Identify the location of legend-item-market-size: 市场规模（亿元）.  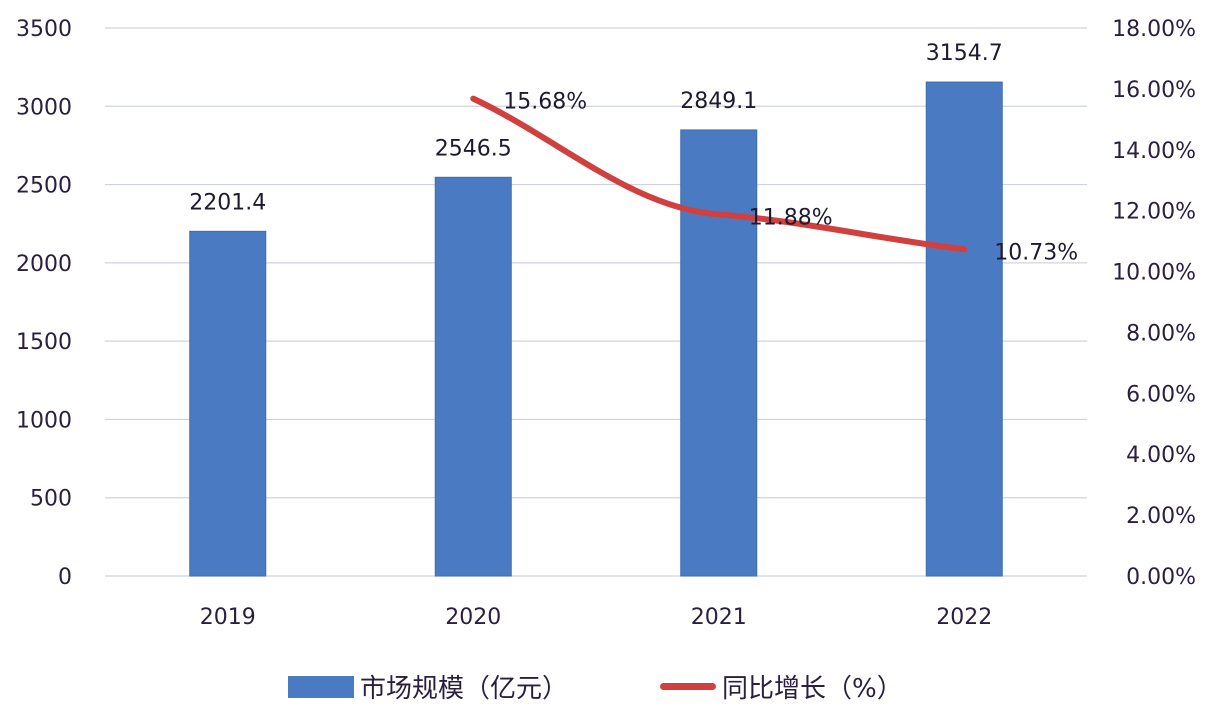
(428, 686).